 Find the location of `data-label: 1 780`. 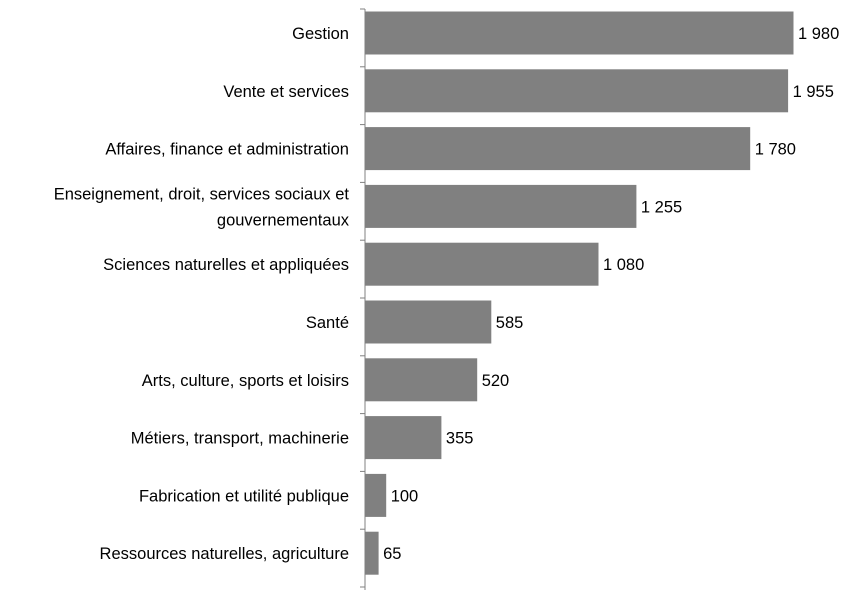

data-label: 1 780 is located at coordinates (775, 150).